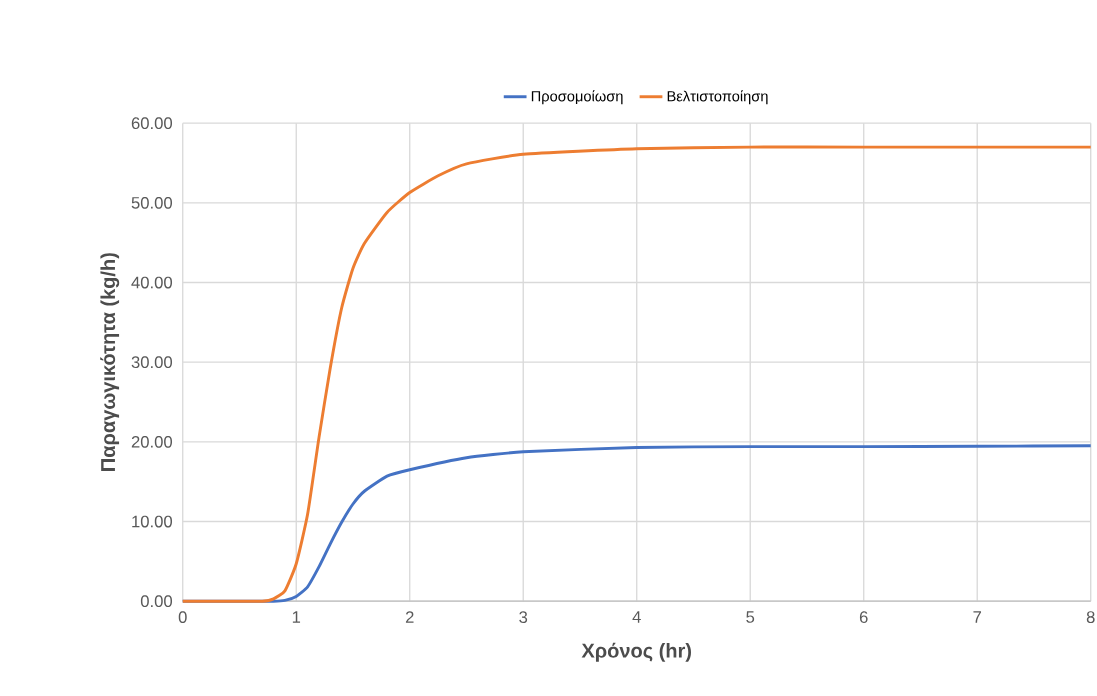 The height and width of the screenshot is (696, 1097). What do you see at coordinates (409, 617) in the screenshot?
I see `x-tick-label: 2` at bounding box center [409, 617].